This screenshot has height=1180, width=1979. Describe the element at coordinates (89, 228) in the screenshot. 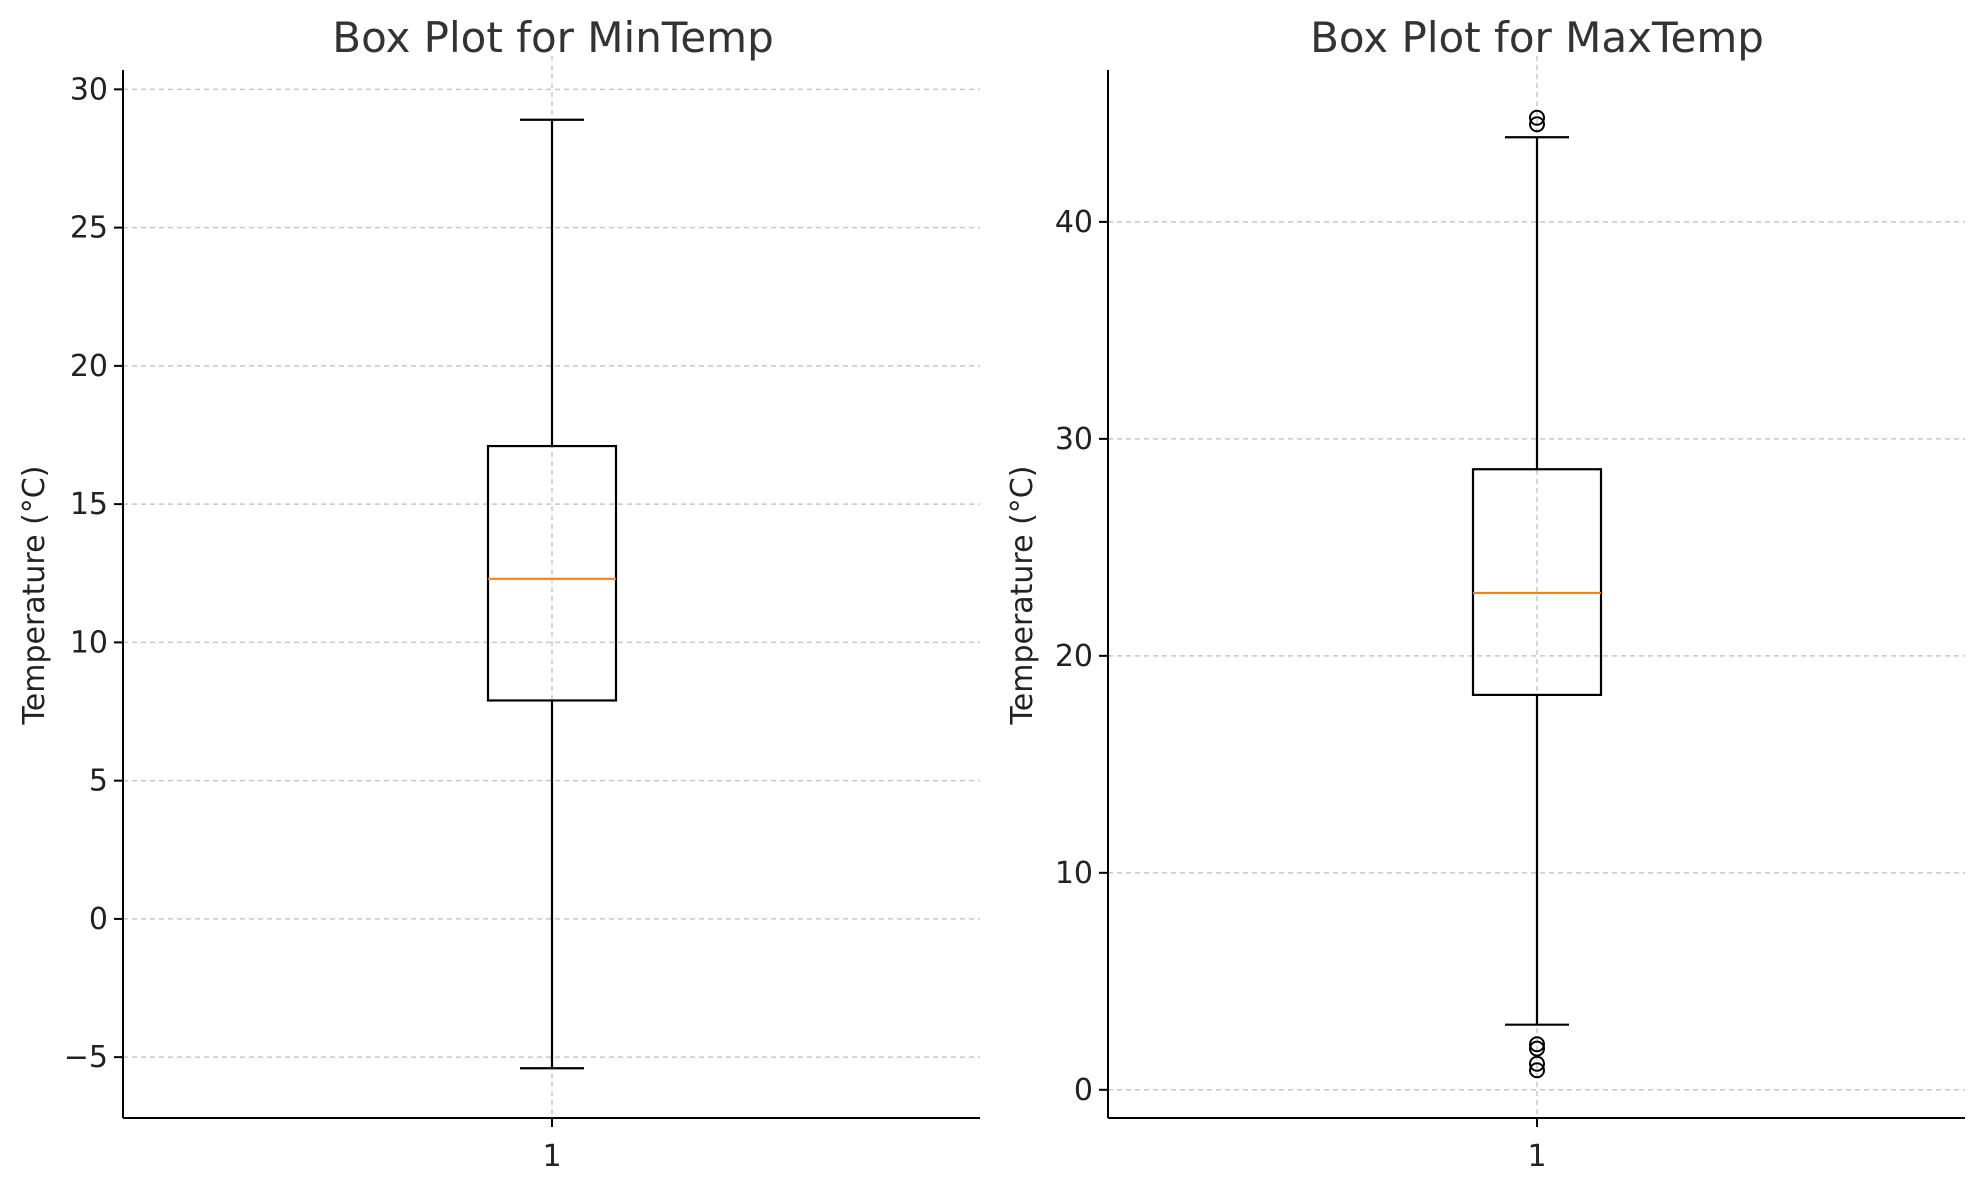

I see `y-tick-label: 25` at that location.